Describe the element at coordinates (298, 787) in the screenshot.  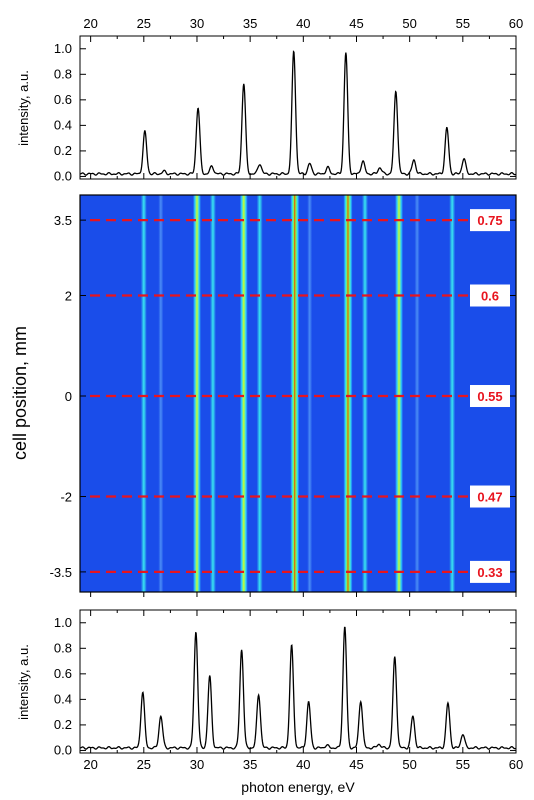
I see `bottom-x-axis-title: photon energy, eV` at that location.